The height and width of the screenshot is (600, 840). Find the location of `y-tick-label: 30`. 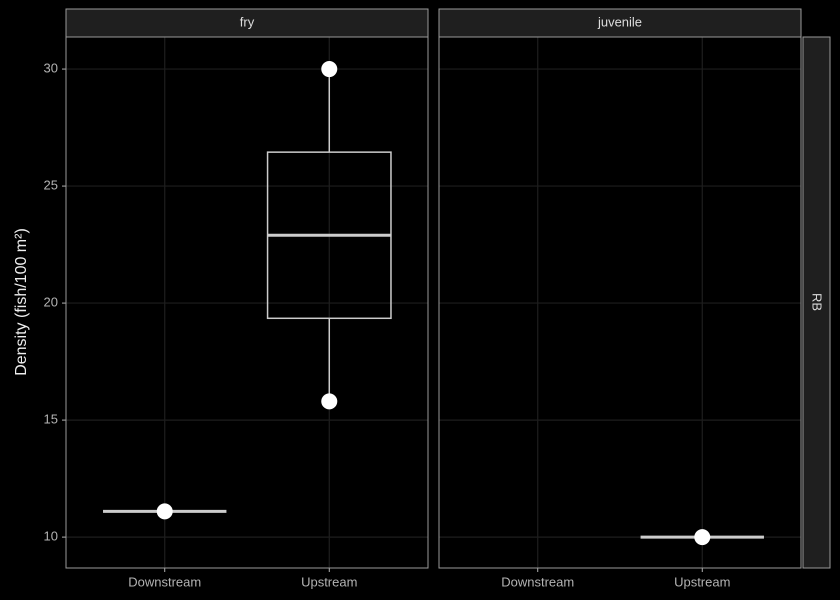

y-tick-label: 30 is located at coordinates (51, 67).